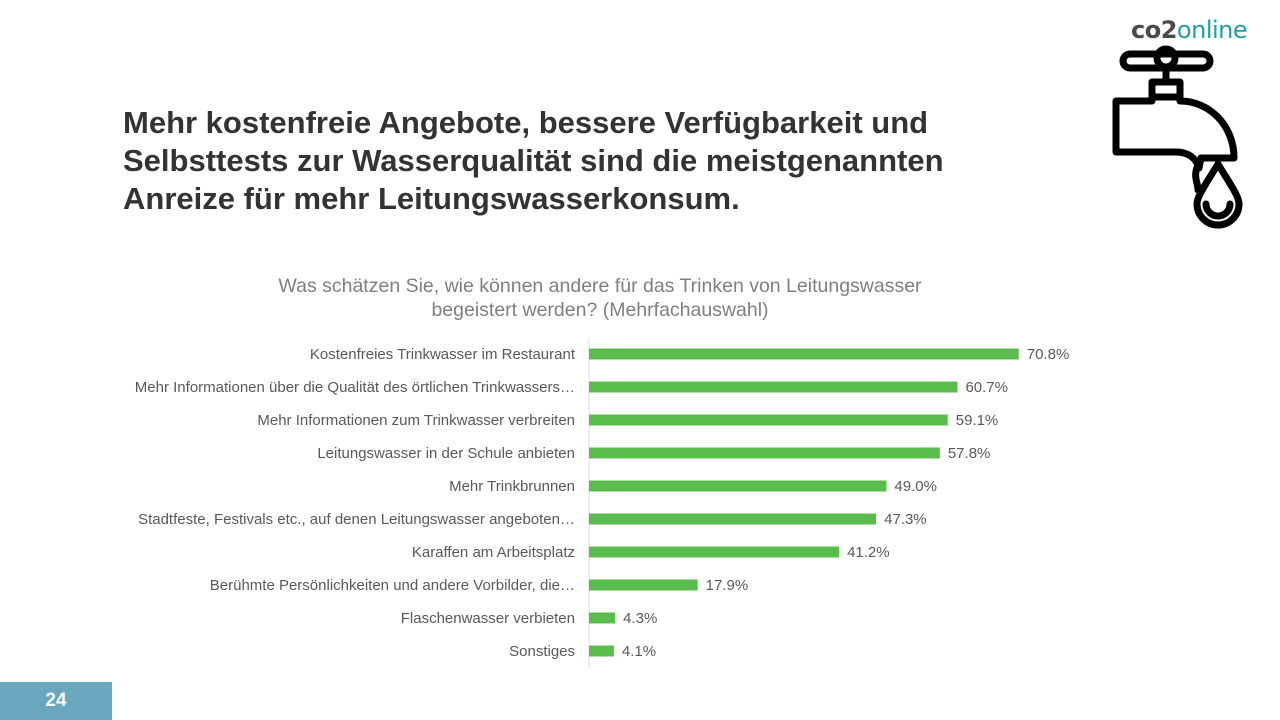  I want to click on water-tap-with-drop-icon, so click(1177, 137).